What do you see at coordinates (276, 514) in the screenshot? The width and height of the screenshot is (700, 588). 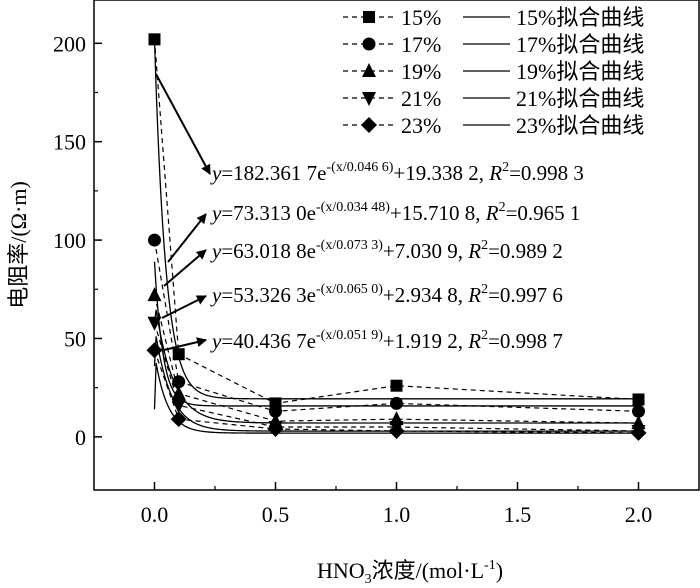 I see `x-tick-label: 0.5` at bounding box center [276, 514].